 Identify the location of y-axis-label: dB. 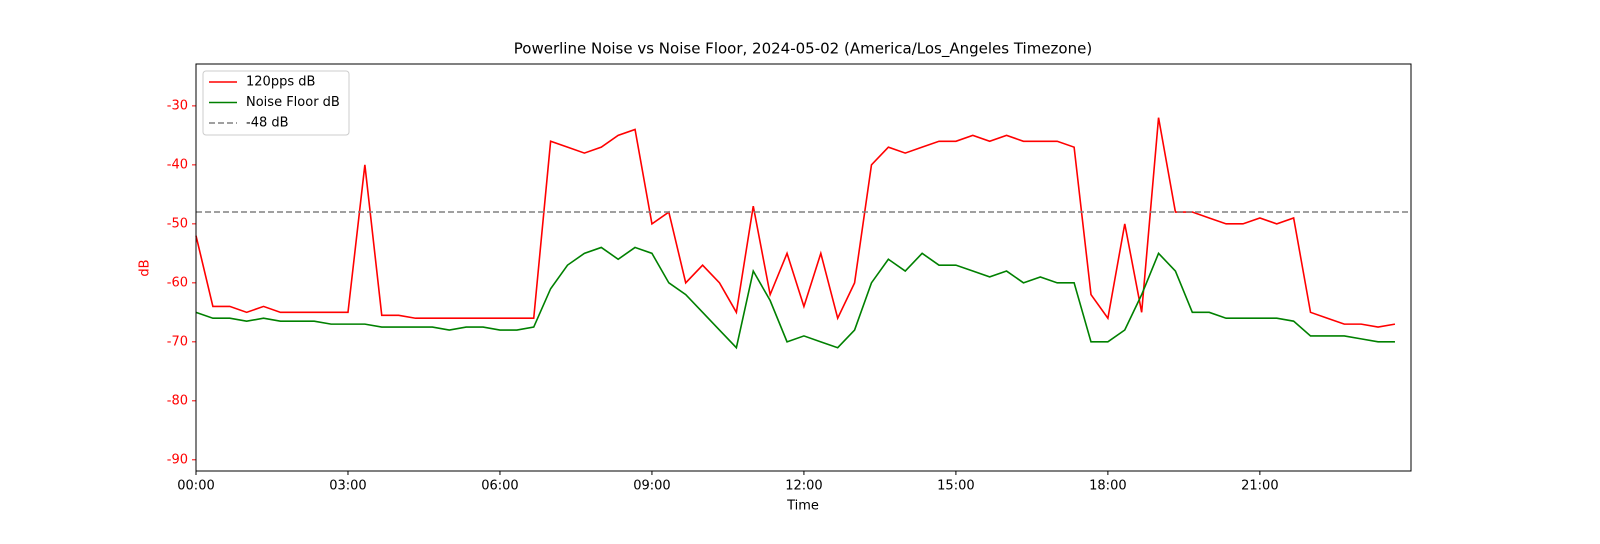
(145, 267).